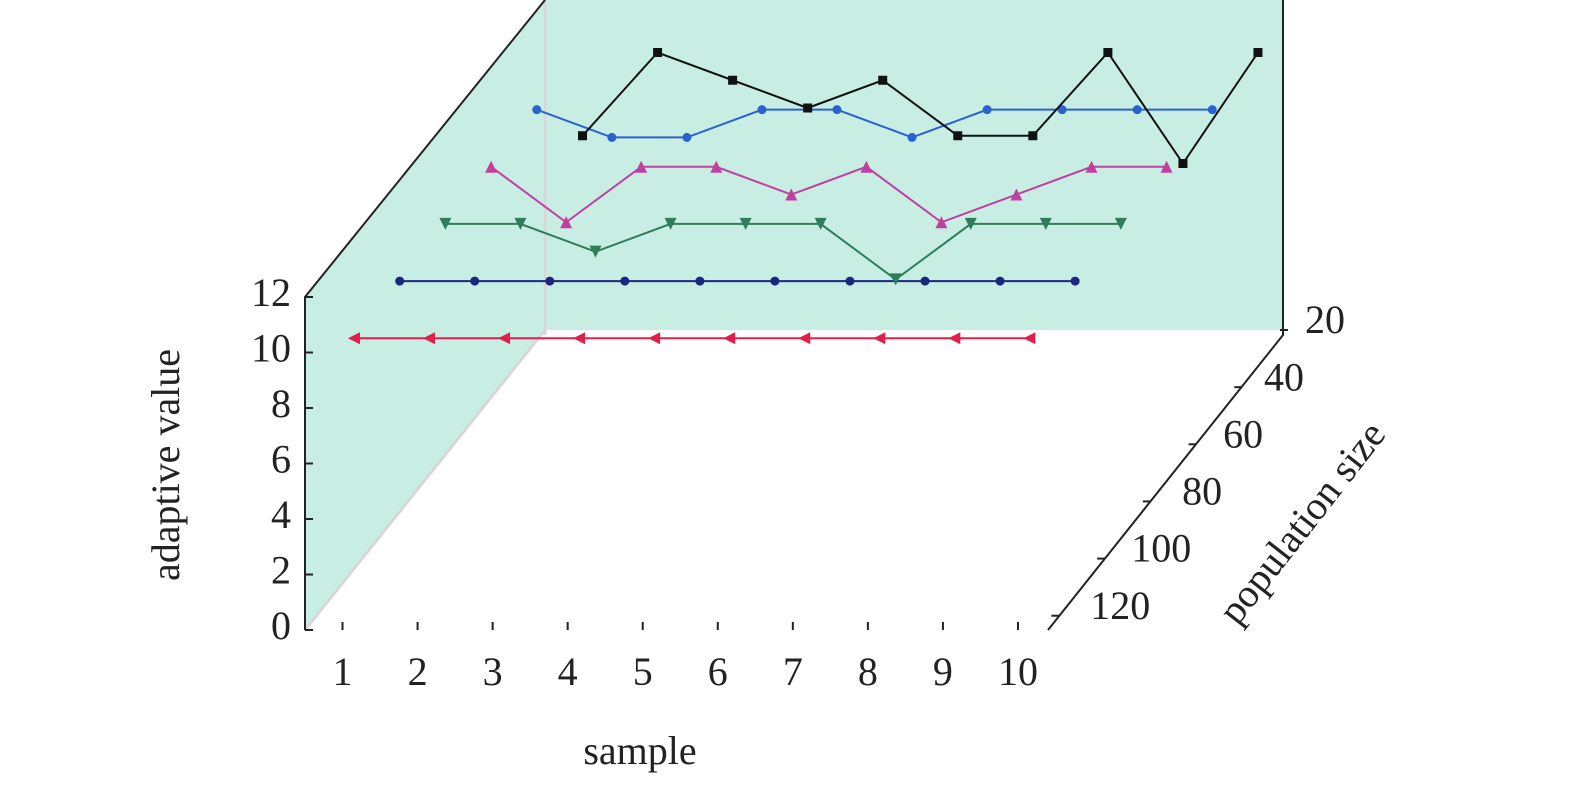 The width and height of the screenshot is (1575, 790). I want to click on x-tick-label: 7, so click(793, 671).